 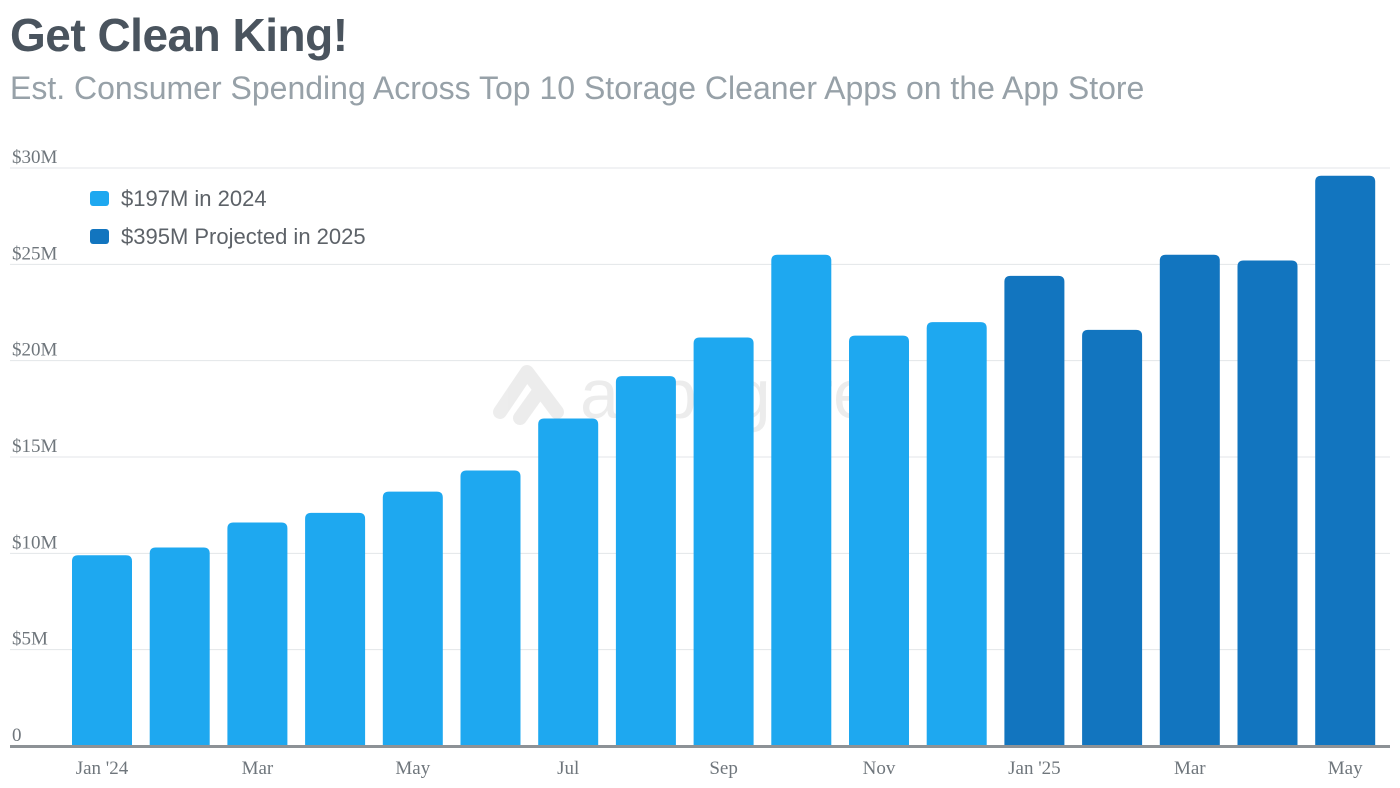 I want to click on y-tick-label: $10M, so click(x=35, y=542).